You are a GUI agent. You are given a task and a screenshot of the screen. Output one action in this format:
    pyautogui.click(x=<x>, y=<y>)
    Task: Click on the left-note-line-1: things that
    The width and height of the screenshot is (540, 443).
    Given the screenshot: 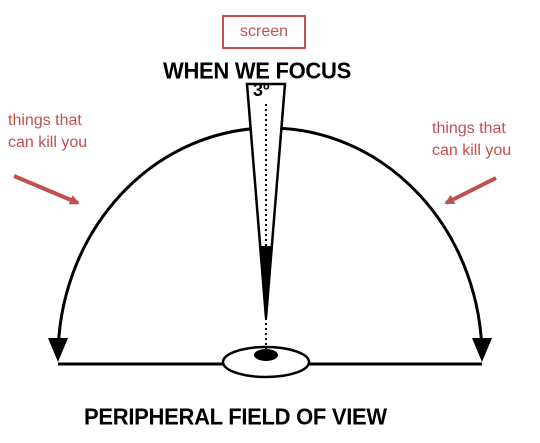 What is the action you would take?
    pyautogui.click(x=45, y=120)
    